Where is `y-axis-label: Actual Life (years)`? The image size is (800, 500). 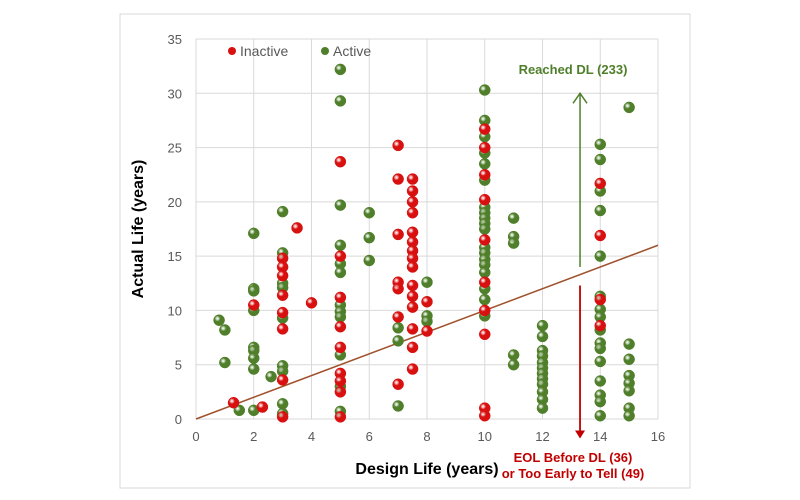 y-axis-label: Actual Life (years) is located at coordinates (138, 229).